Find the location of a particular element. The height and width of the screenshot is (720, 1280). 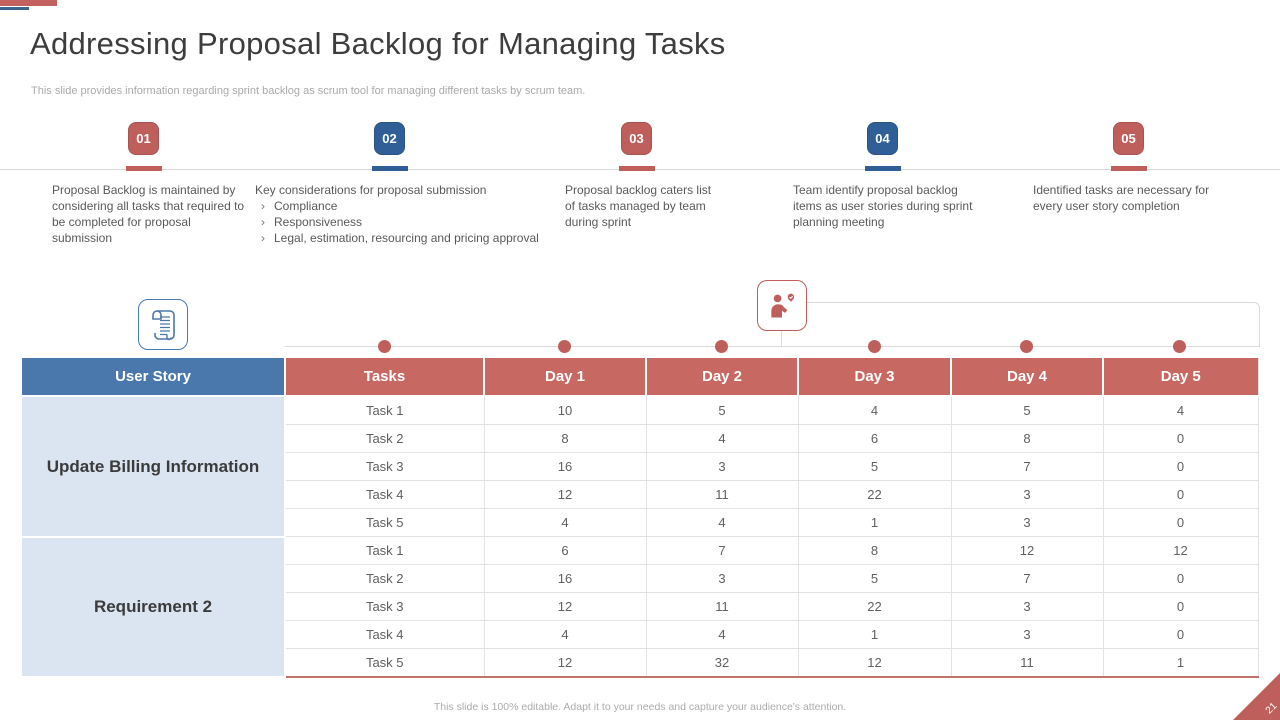

user-story-cell: Update Billing Information is located at coordinates (153, 467).